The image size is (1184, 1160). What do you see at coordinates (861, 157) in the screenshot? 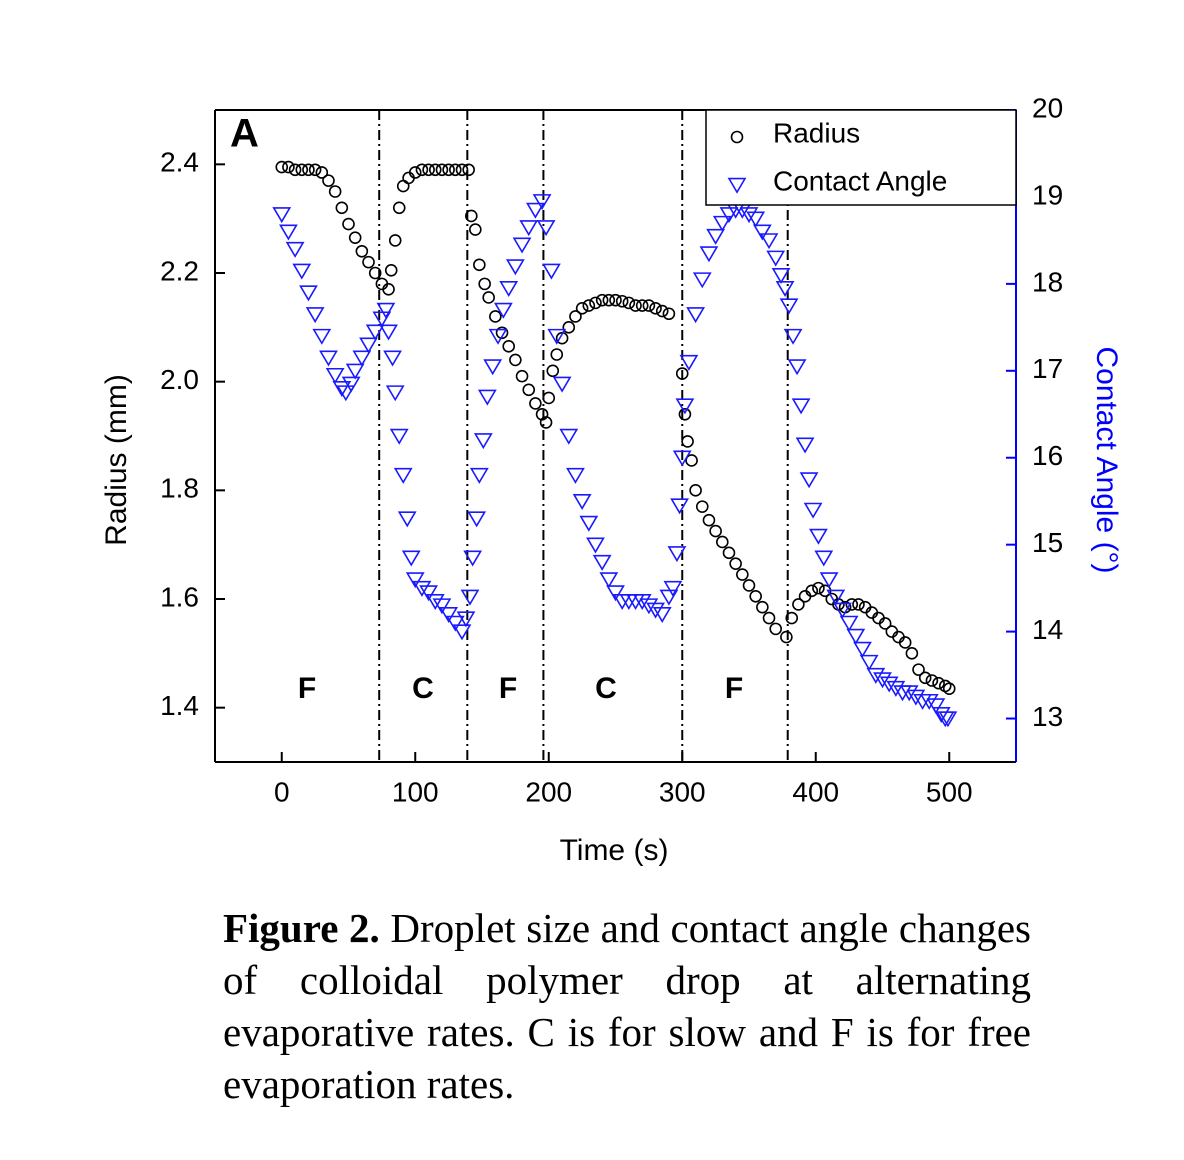
I see `legend-box` at bounding box center [861, 157].